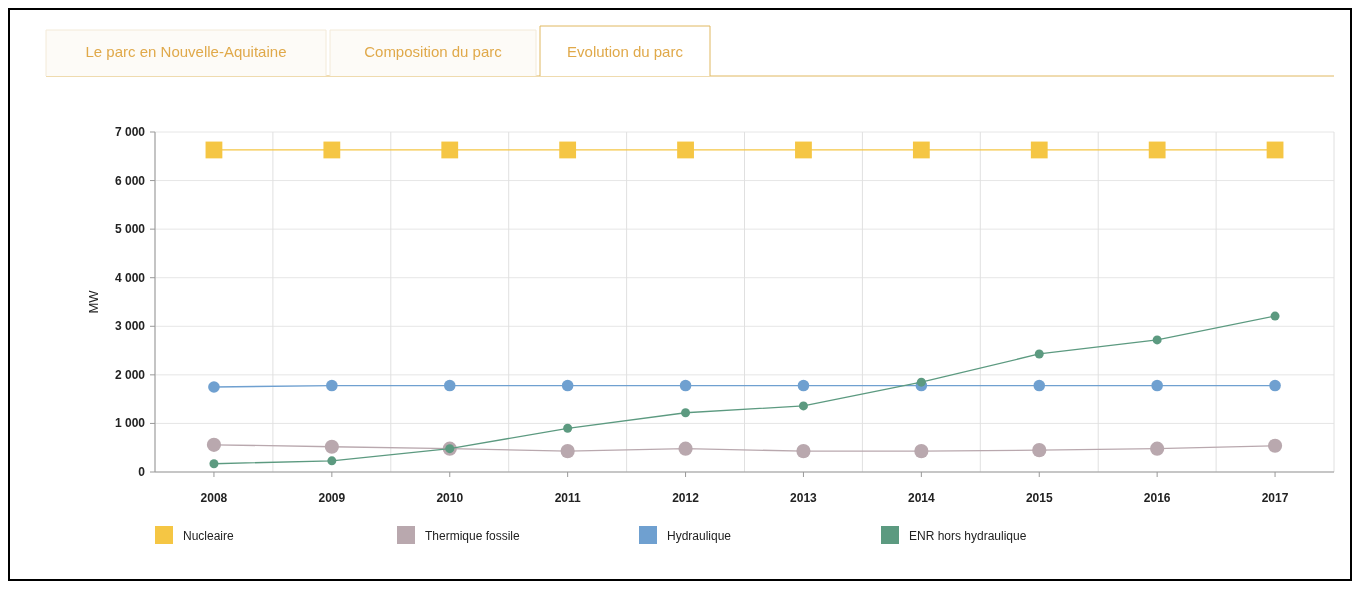  I want to click on y-tick-label: 1 000, so click(130, 423).